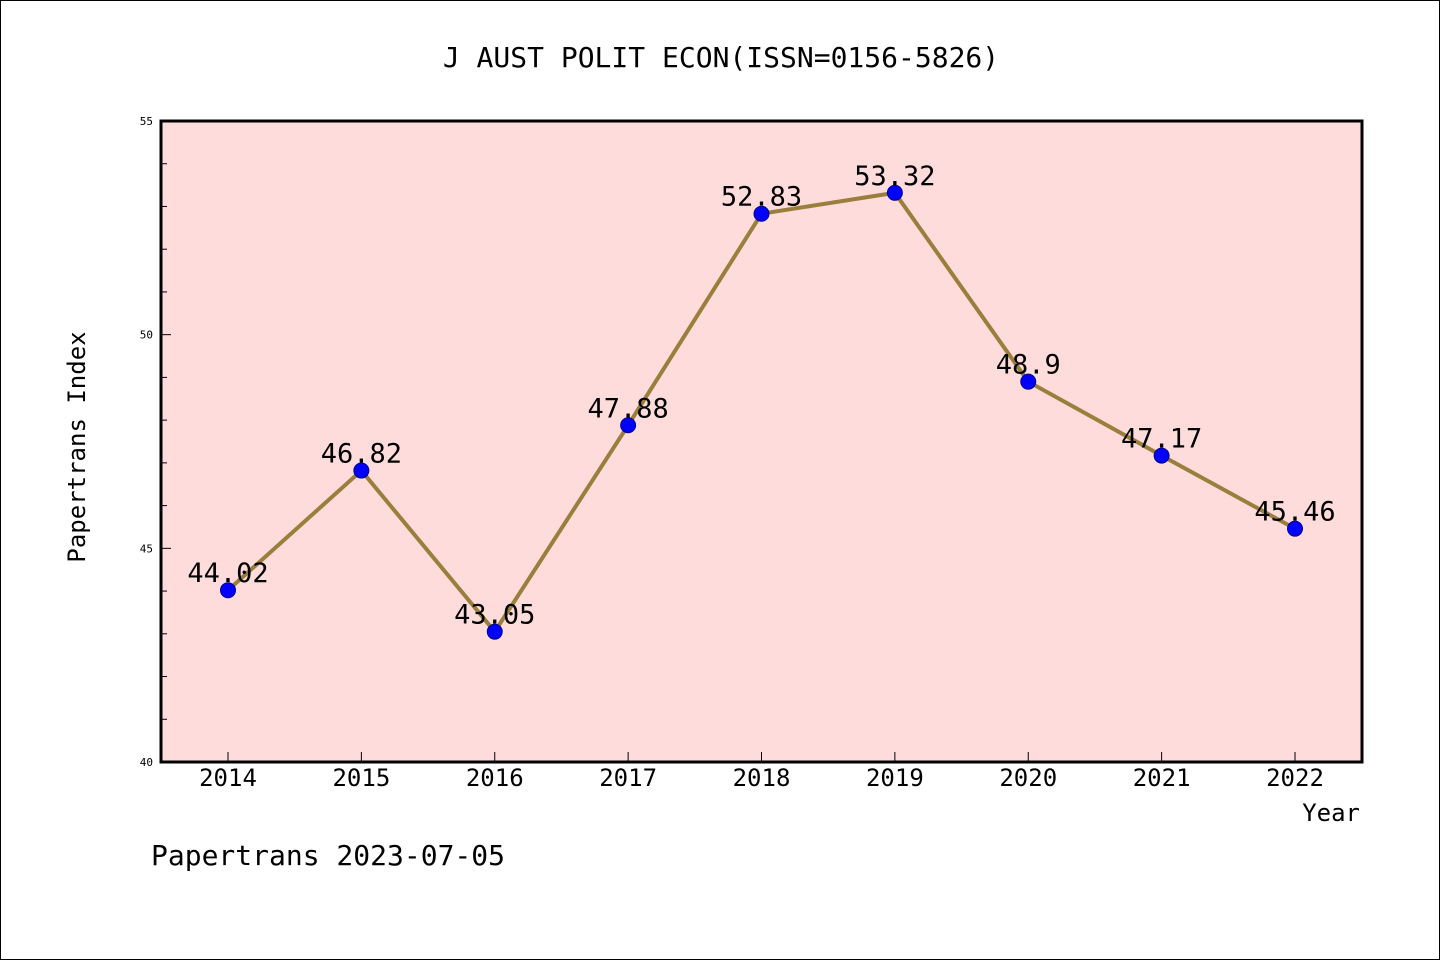 This screenshot has height=961, width=1440. What do you see at coordinates (146, 335) in the screenshot?
I see `y-tick-label: 50` at bounding box center [146, 335].